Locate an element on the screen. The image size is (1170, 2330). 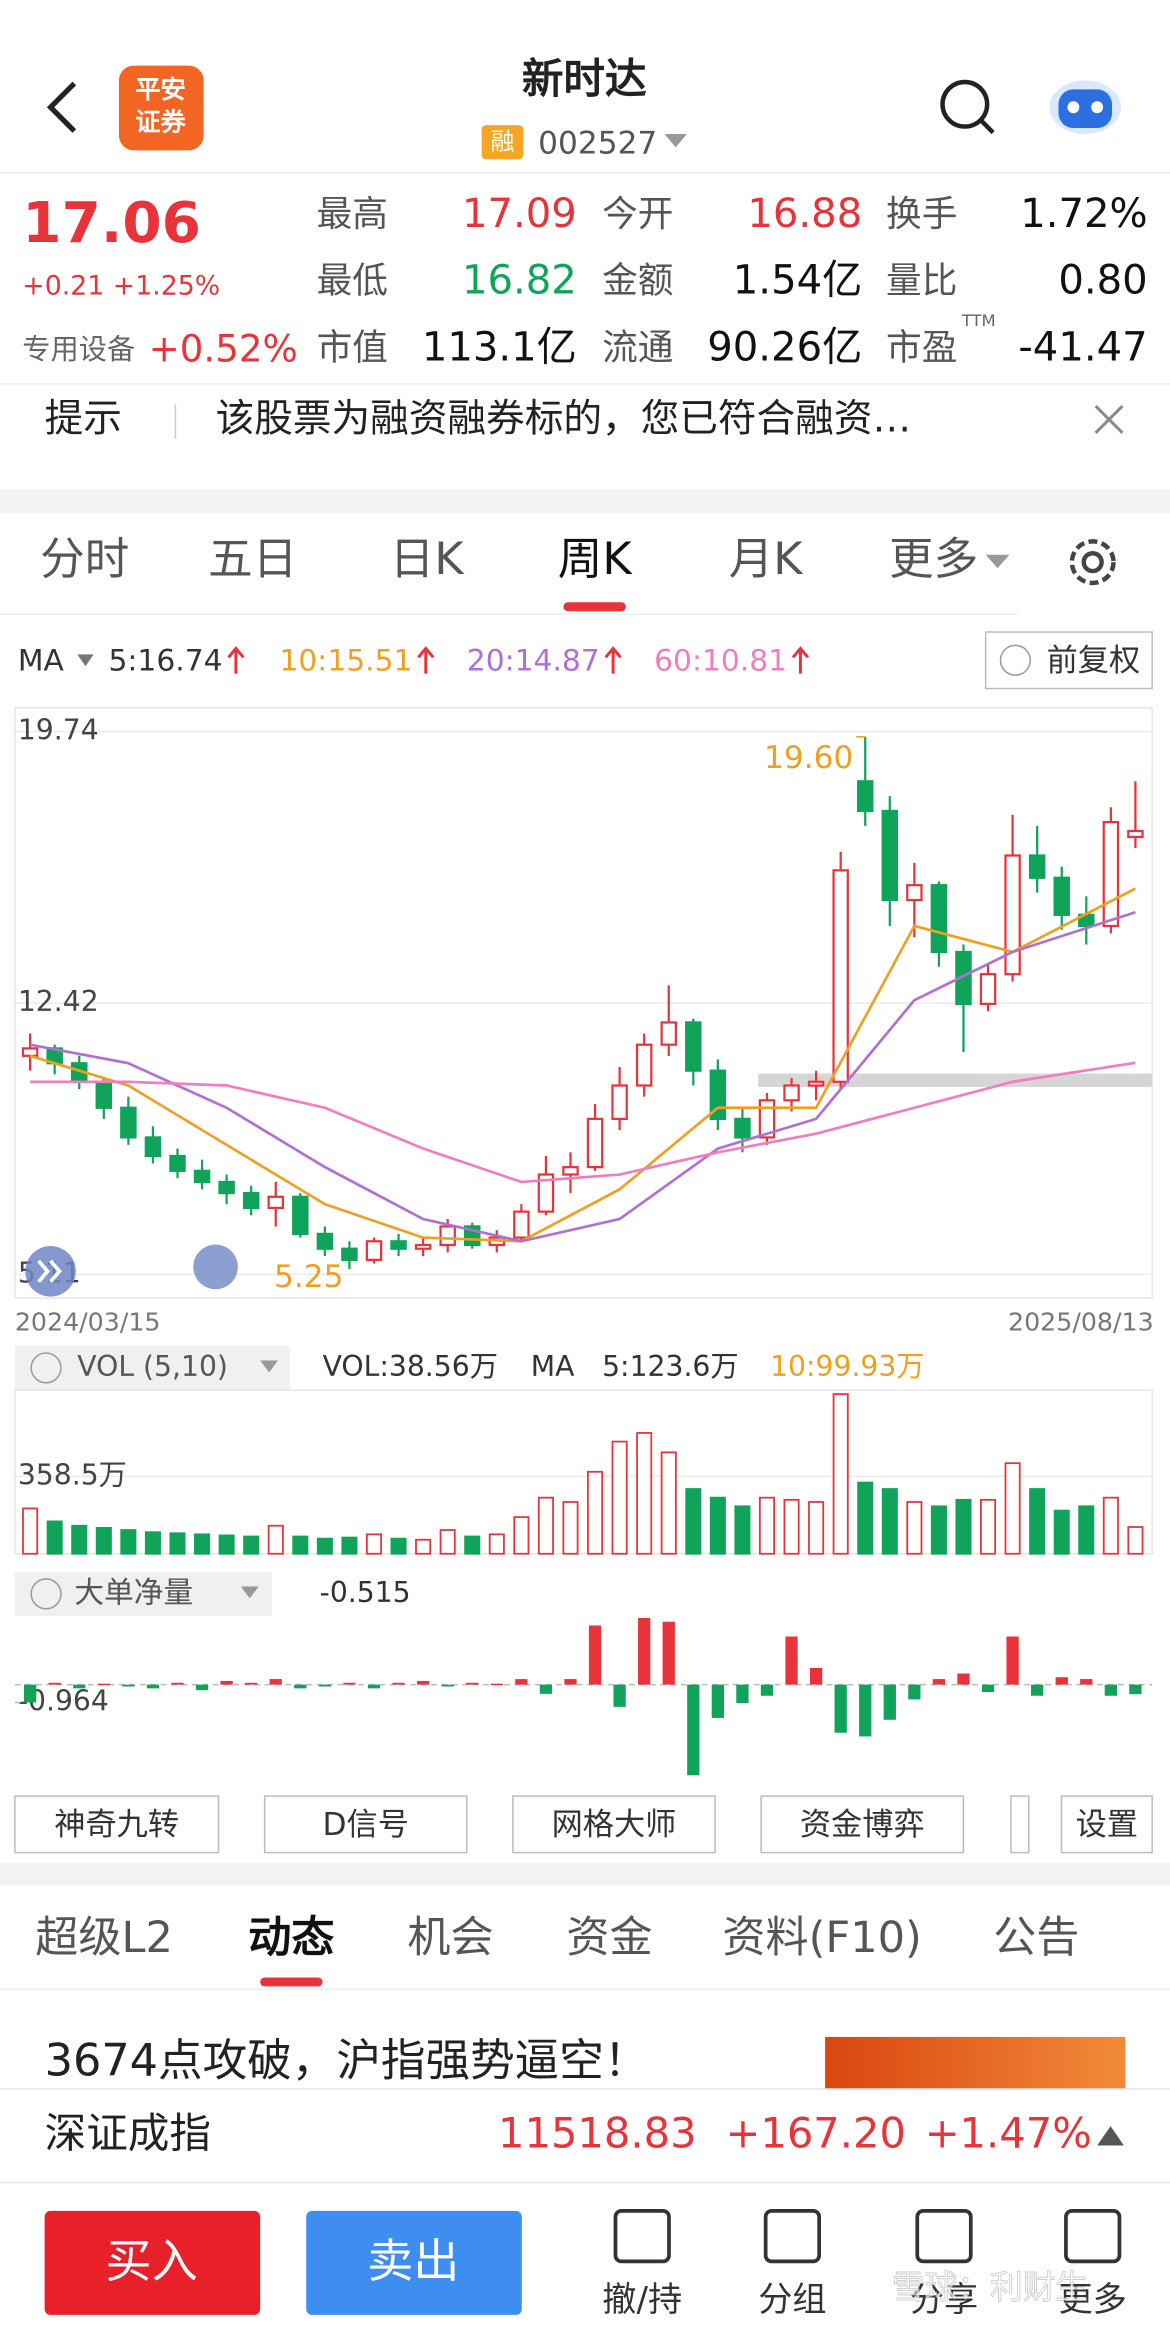
section-tab: 机会 is located at coordinates (450, 1938).